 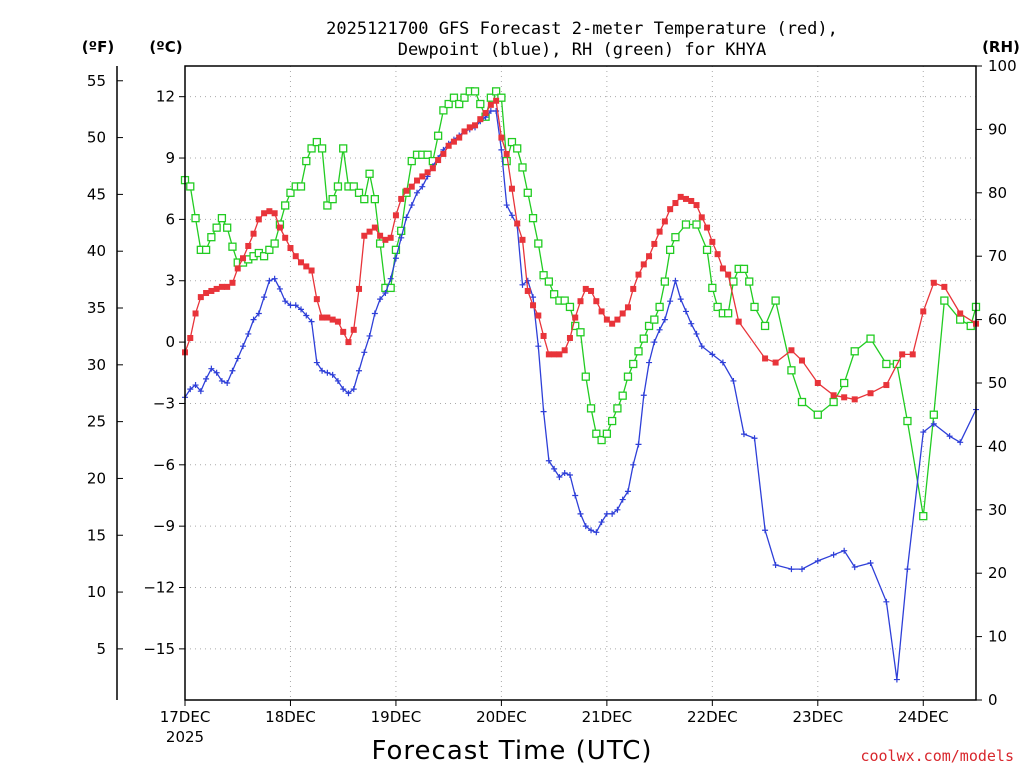 I want to click on celsius-axis-label: (ºC), so click(x=165, y=47).